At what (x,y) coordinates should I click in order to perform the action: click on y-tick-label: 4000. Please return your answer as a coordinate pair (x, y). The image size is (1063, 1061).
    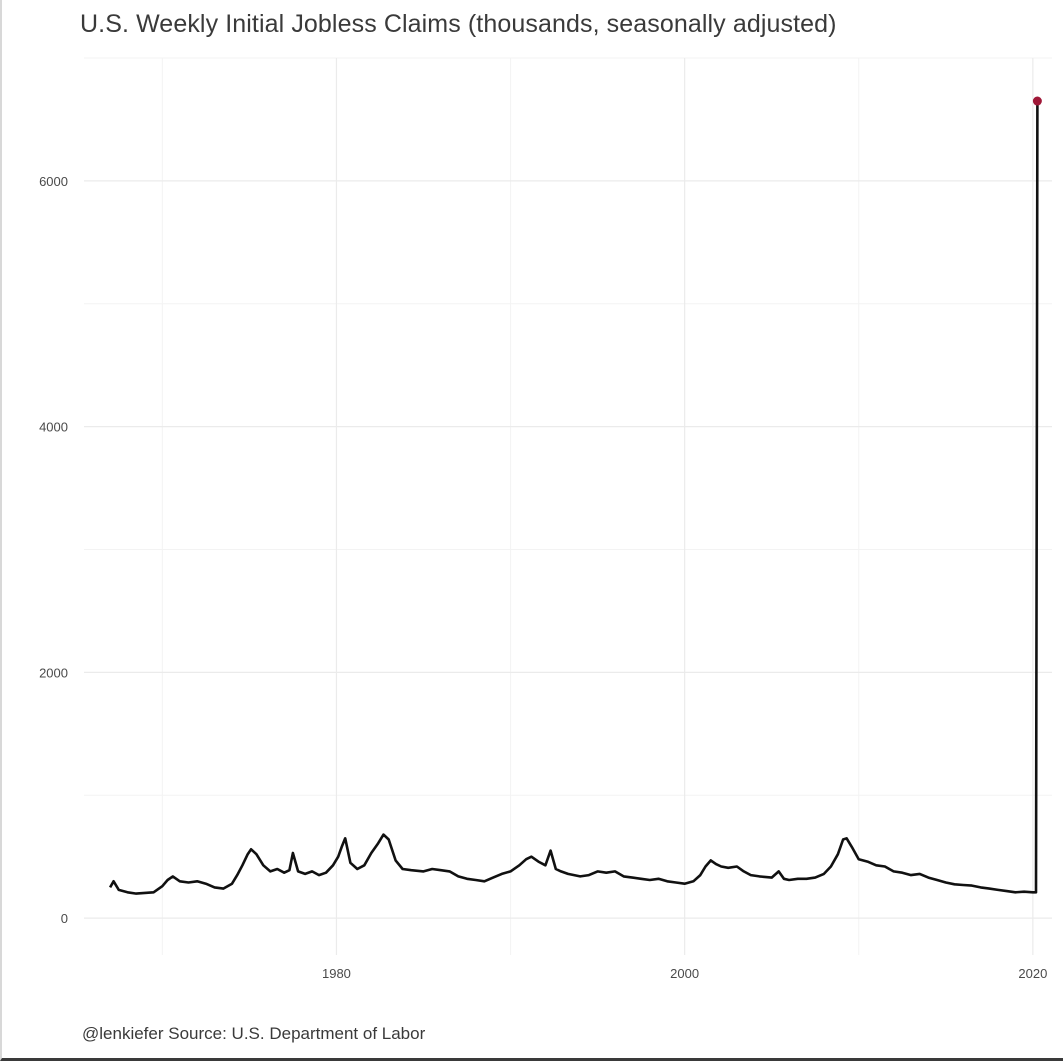
    Looking at the image, I should click on (53, 427).